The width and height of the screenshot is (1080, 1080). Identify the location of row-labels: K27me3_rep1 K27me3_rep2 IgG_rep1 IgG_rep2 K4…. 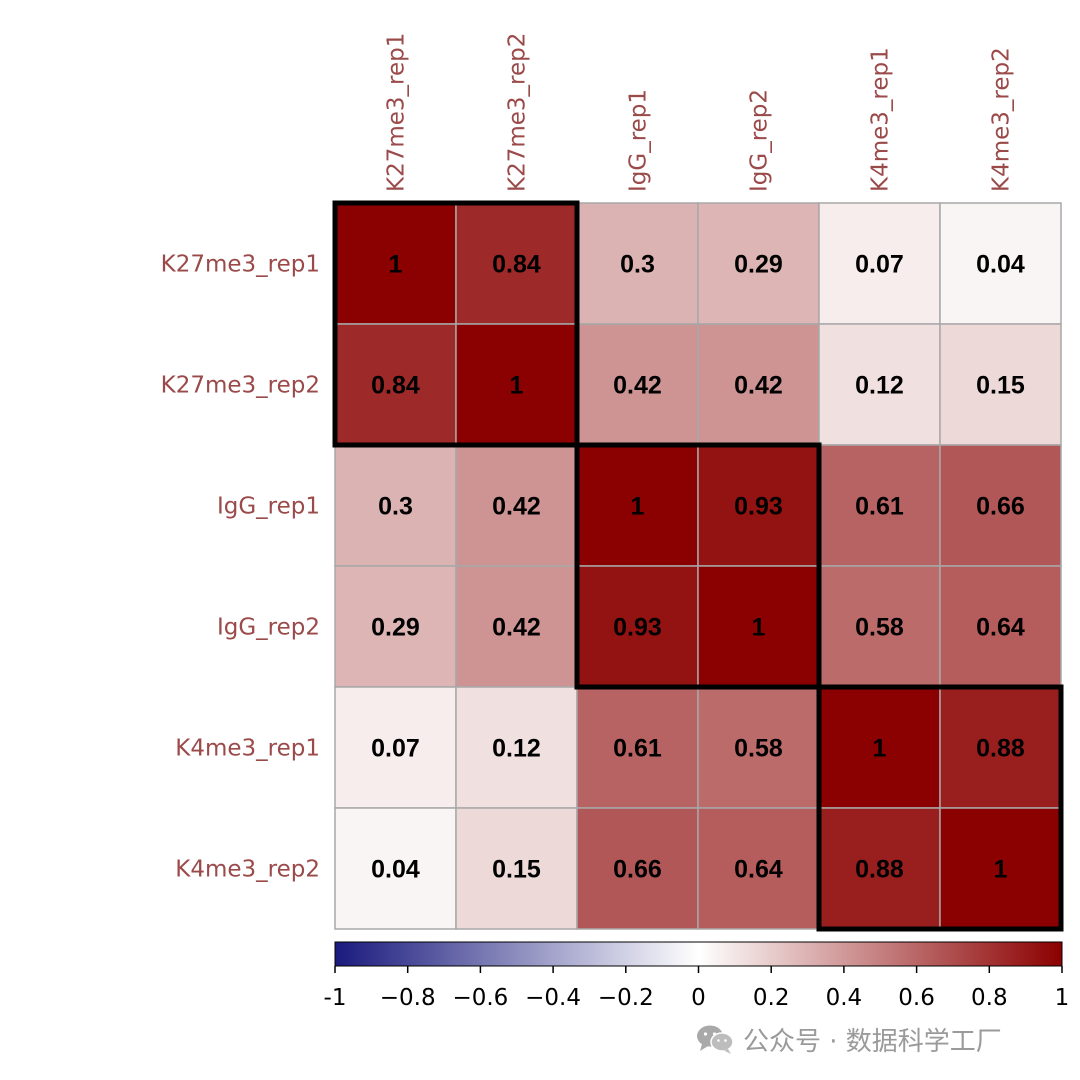
(240, 567).